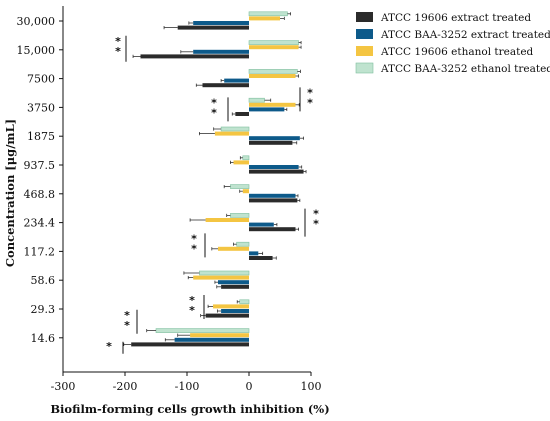 Image resolution: width=550 pixels, height=421 pixels. I want to click on x-tick-label: -100, so click(187, 386).